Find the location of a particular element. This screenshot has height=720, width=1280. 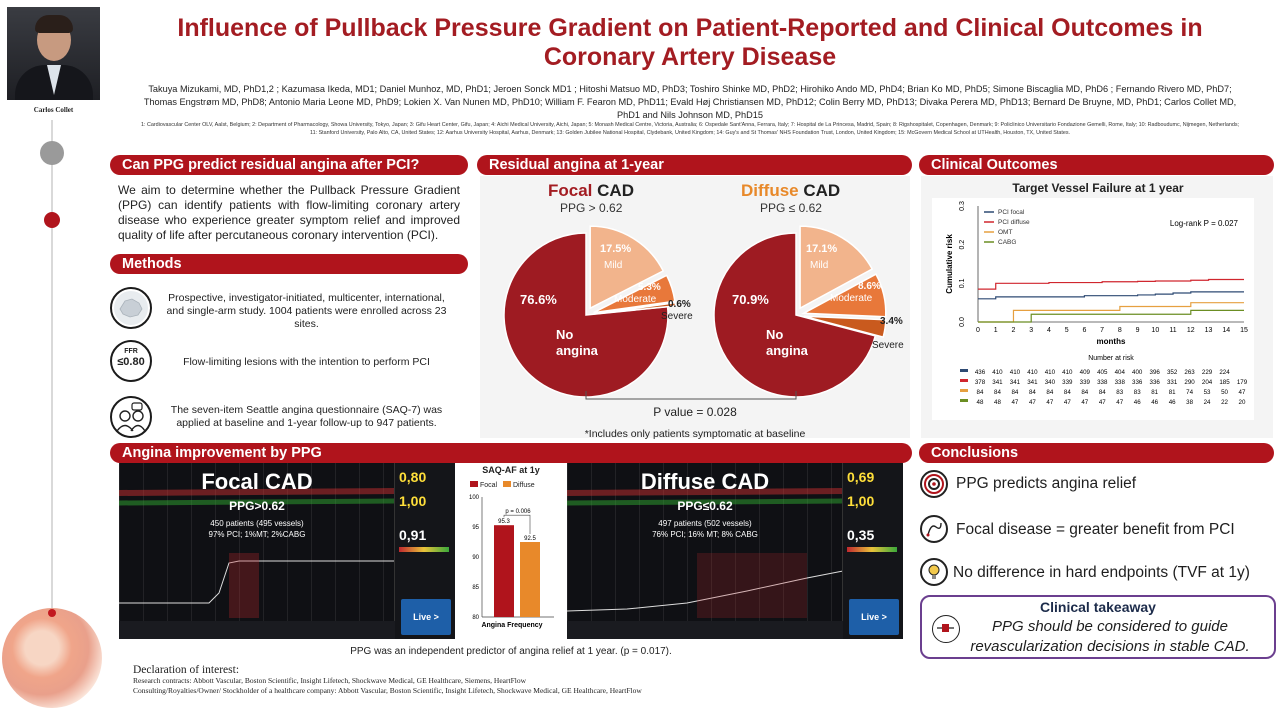

km-risk-value: 396 is located at coordinates (1155, 372).